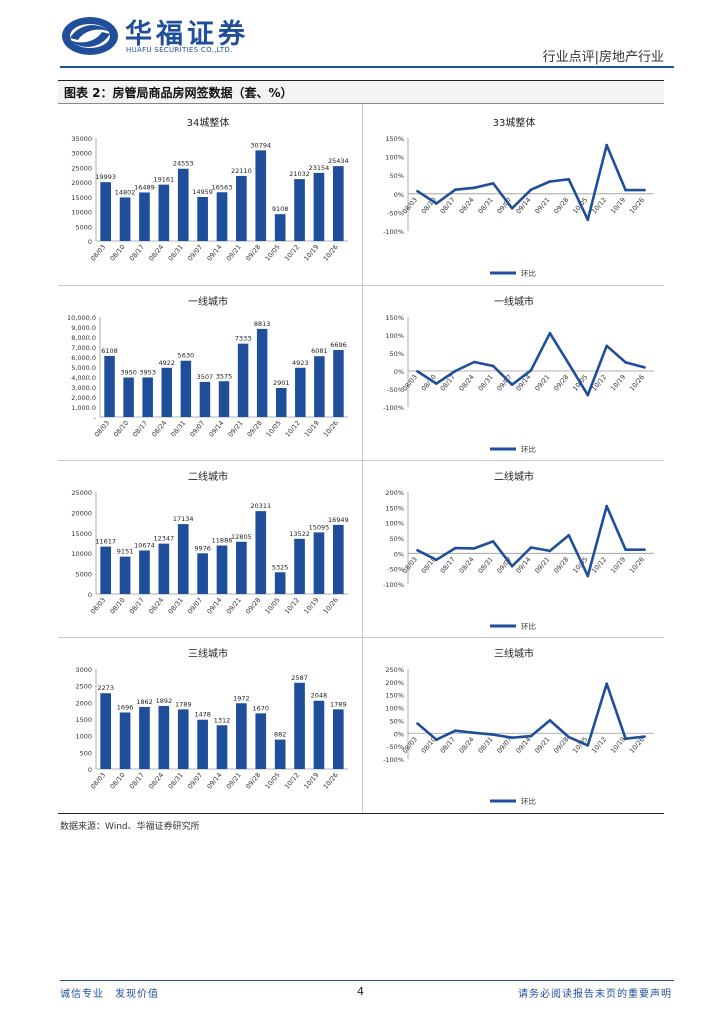  Describe the element at coordinates (187, 34) in the screenshot. I see `logo-chinese-name: 华福证券` at that location.